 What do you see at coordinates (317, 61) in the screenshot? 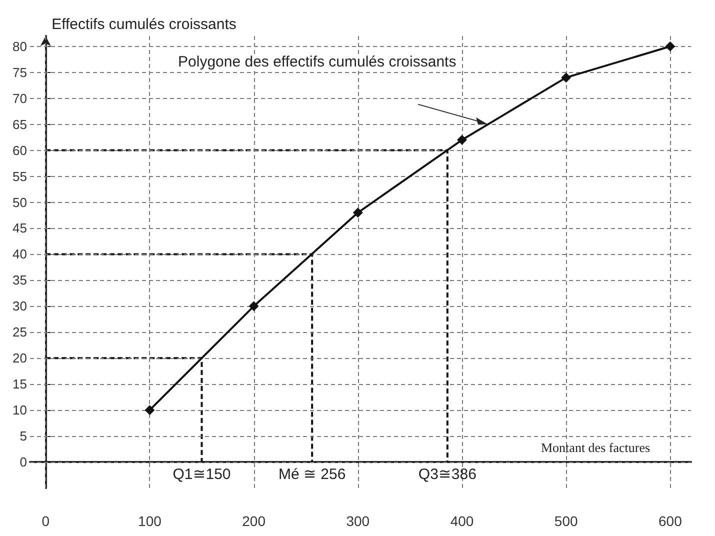
I see `annotation: Polygone des effectifs cumulés croissants` at bounding box center [317, 61].